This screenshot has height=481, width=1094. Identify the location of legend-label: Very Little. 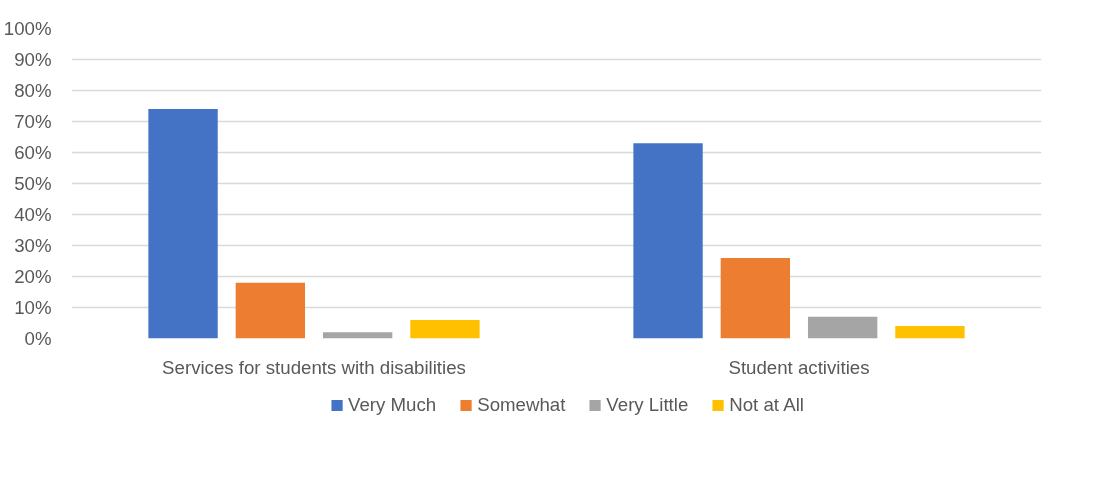
(647, 405).